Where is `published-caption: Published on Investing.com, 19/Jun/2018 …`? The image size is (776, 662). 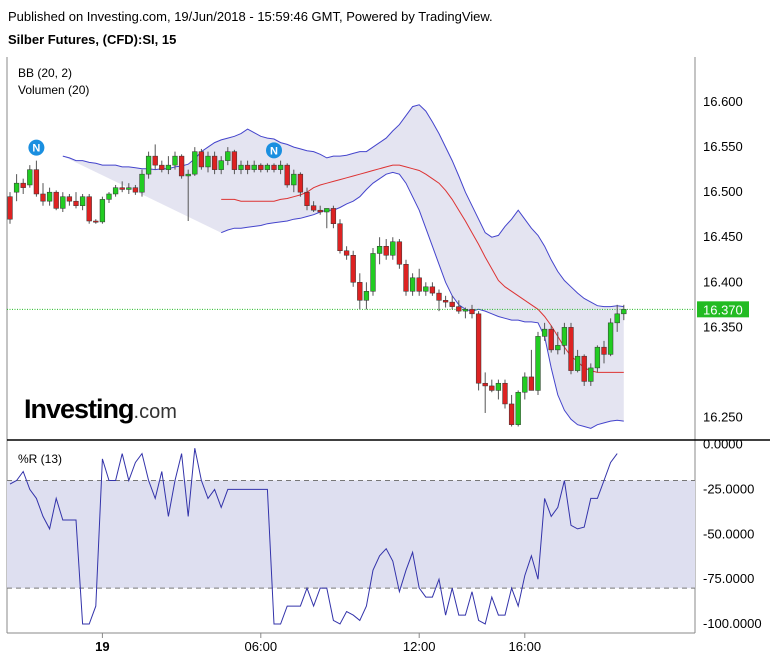 published-caption: Published on Investing.com, 19/Jun/2018 … is located at coordinates (250, 16).